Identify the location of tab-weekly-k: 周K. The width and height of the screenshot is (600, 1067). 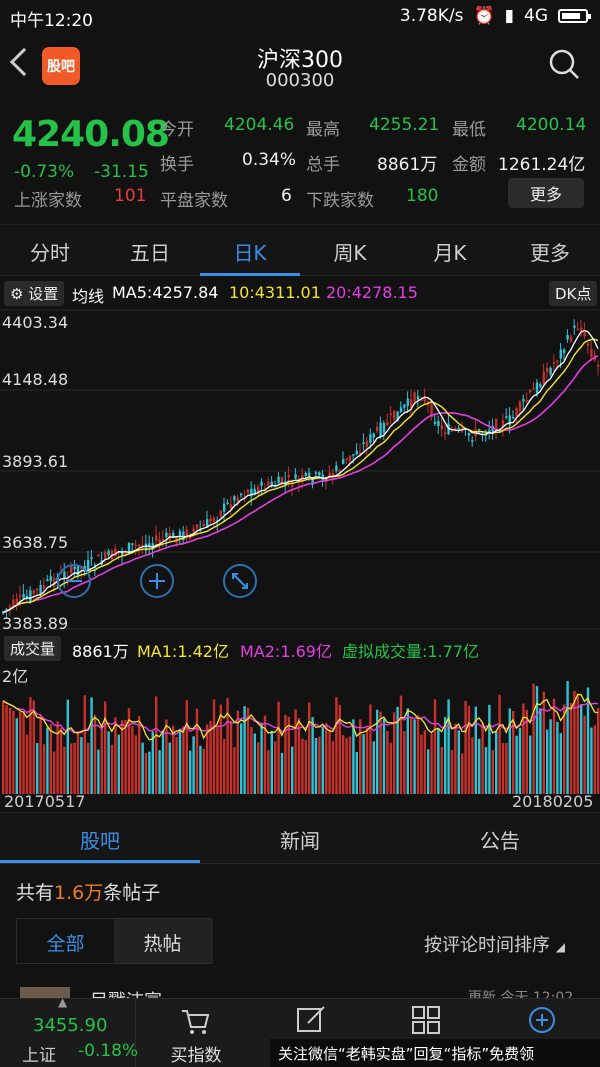
(350, 253).